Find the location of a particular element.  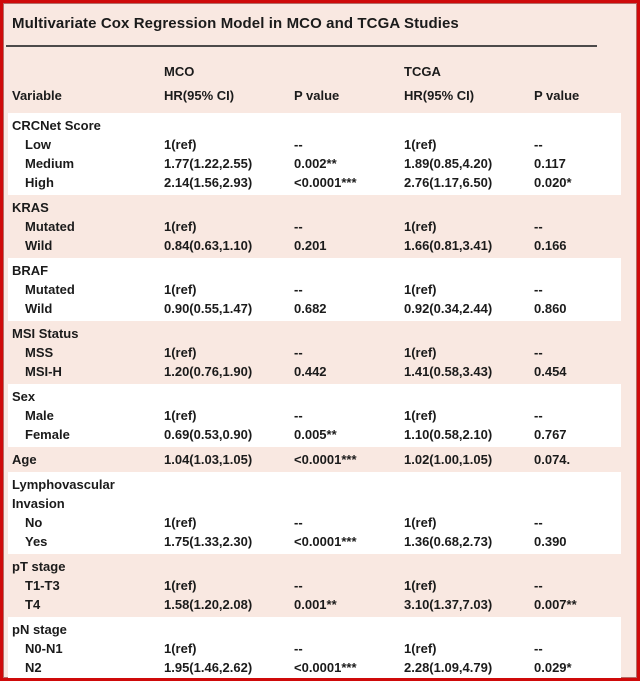

cell-tcga-p: 0.117 is located at coordinates (550, 163).